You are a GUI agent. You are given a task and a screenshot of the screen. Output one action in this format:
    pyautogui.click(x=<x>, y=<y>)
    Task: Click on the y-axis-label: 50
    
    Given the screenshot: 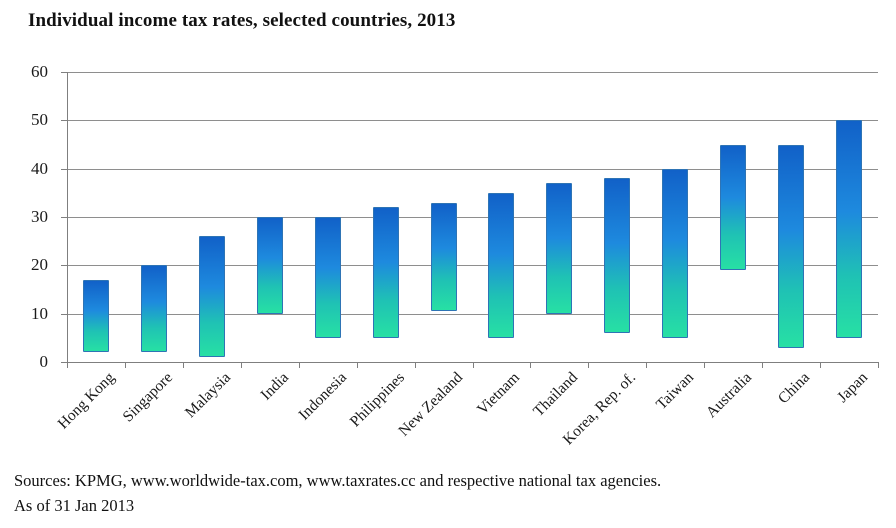 What is the action you would take?
    pyautogui.click(x=39, y=120)
    